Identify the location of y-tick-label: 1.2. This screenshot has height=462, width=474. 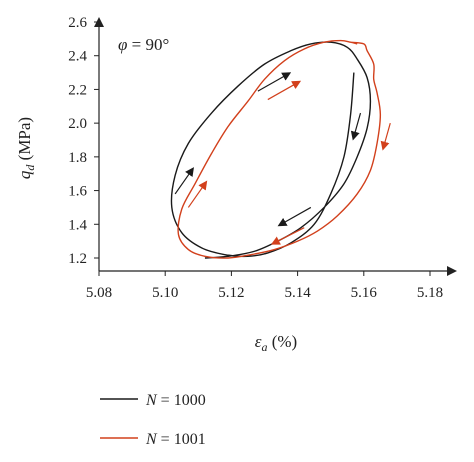
(77, 259).